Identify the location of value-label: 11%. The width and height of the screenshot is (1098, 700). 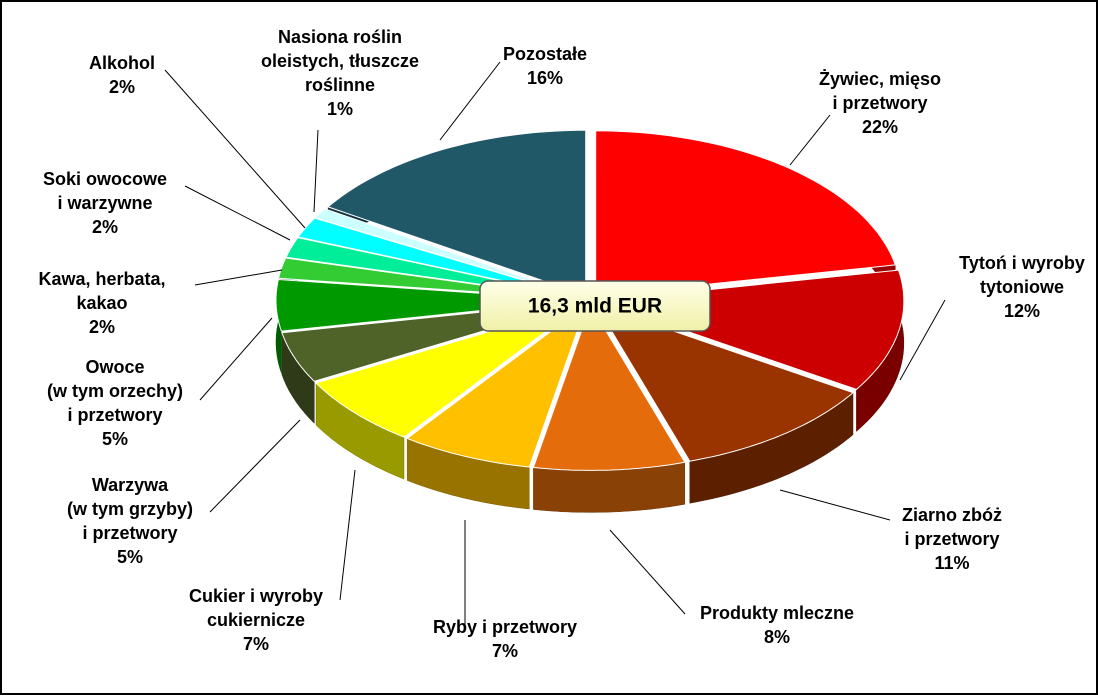
(951, 563).